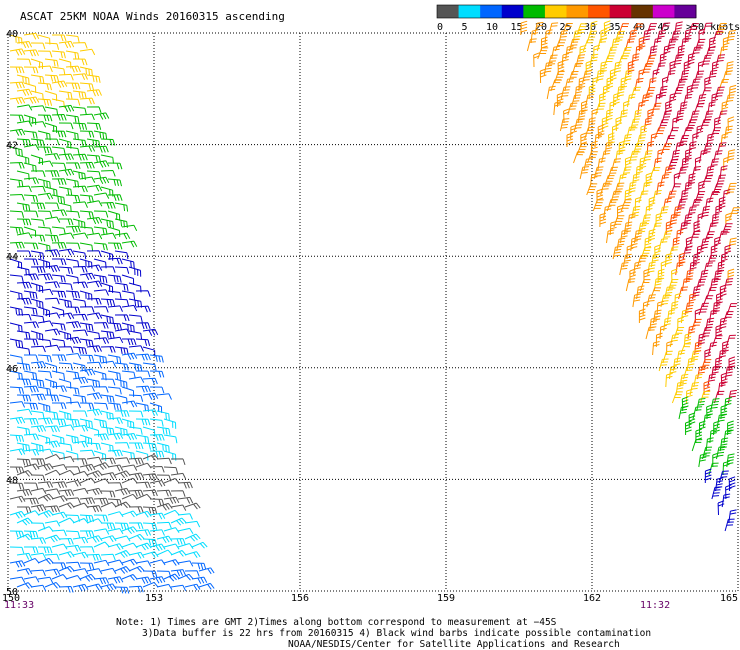 This screenshot has height=650, width=740. Describe the element at coordinates (12, 480) in the screenshot. I see `lat-tick-label: 48` at that location.